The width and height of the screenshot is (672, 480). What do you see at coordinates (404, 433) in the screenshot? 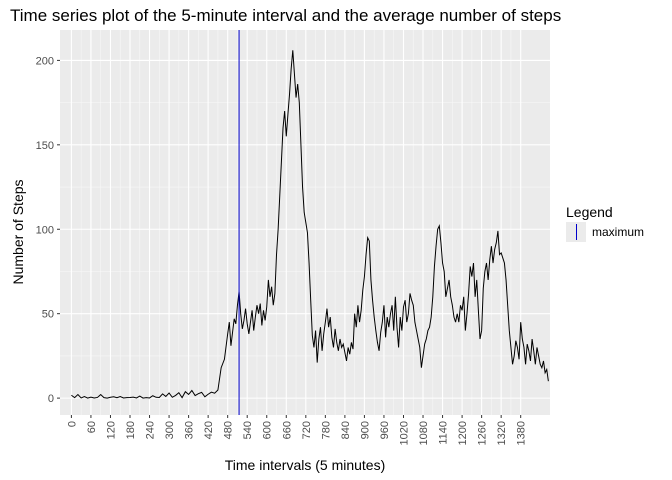
I see `x-tick-label: 1020` at bounding box center [404, 433].